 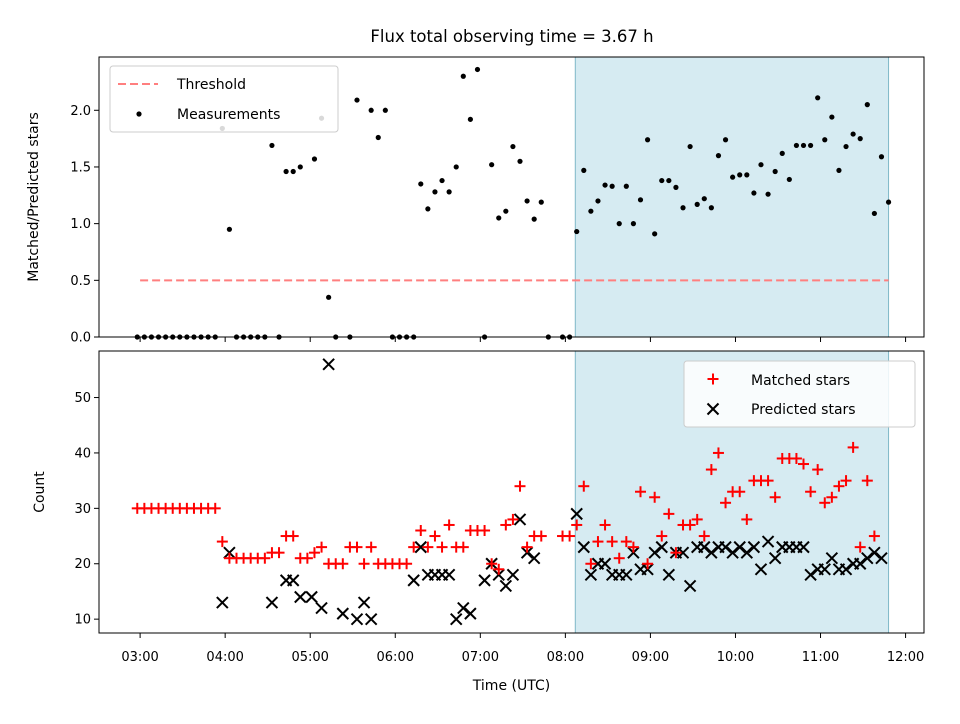 I want to click on y-tick-label: 0.0, so click(x=80, y=338).